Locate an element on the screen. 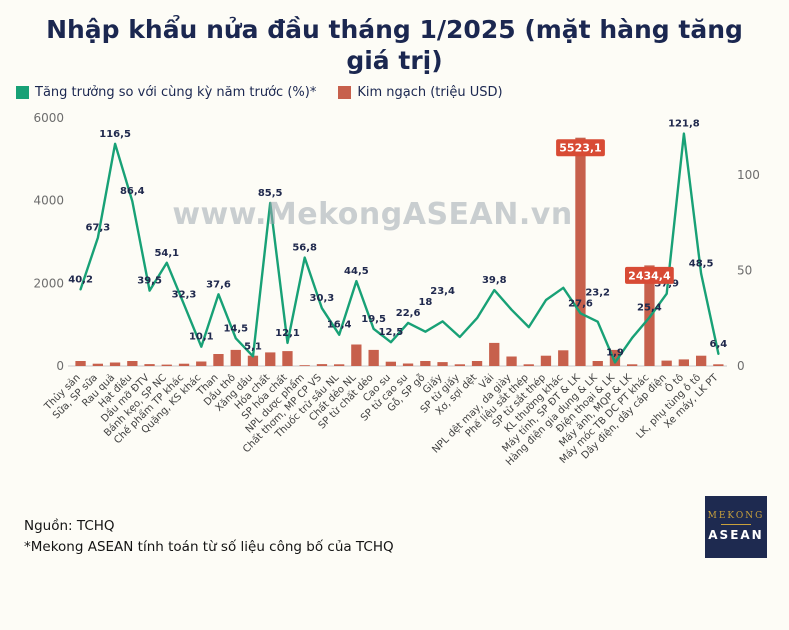  svg-text: 44,5 is located at coordinates (356, 271).